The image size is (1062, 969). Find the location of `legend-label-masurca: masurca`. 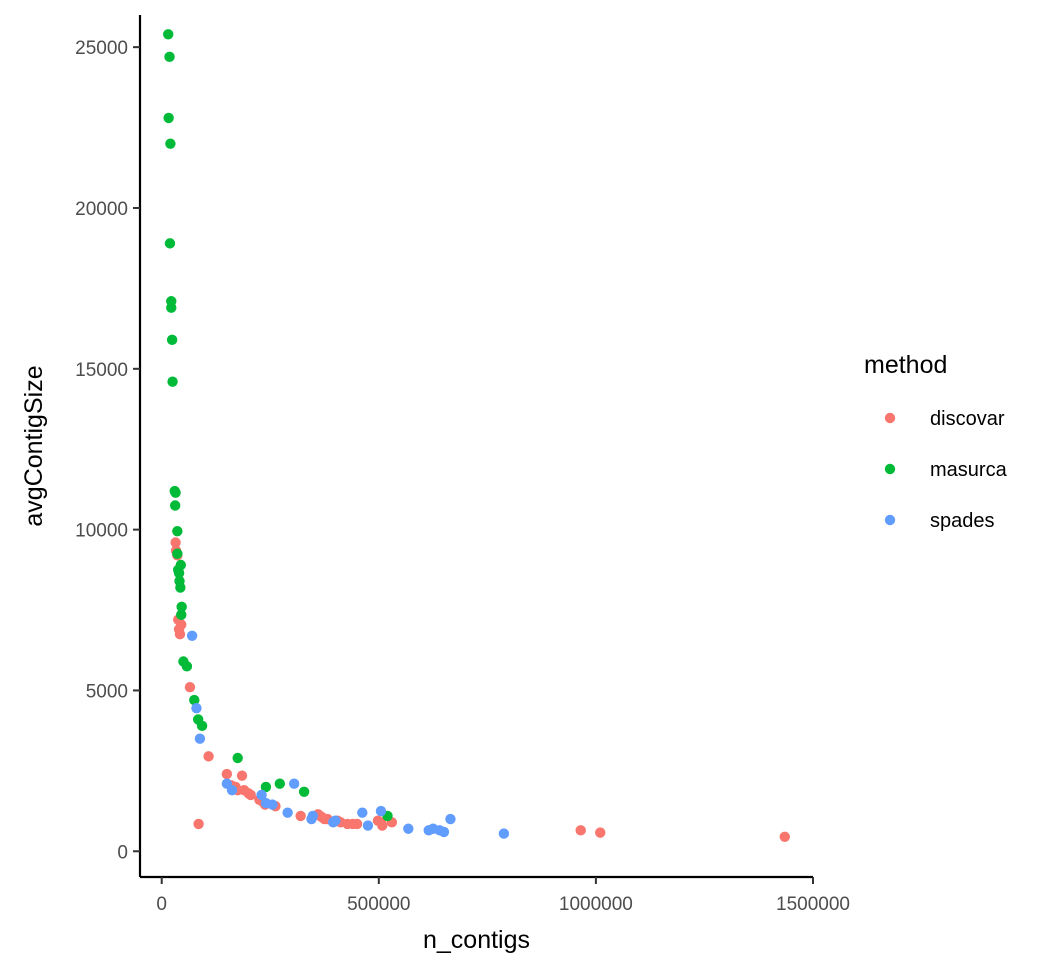

legend-label-masurca: masurca is located at coordinates (969, 470).